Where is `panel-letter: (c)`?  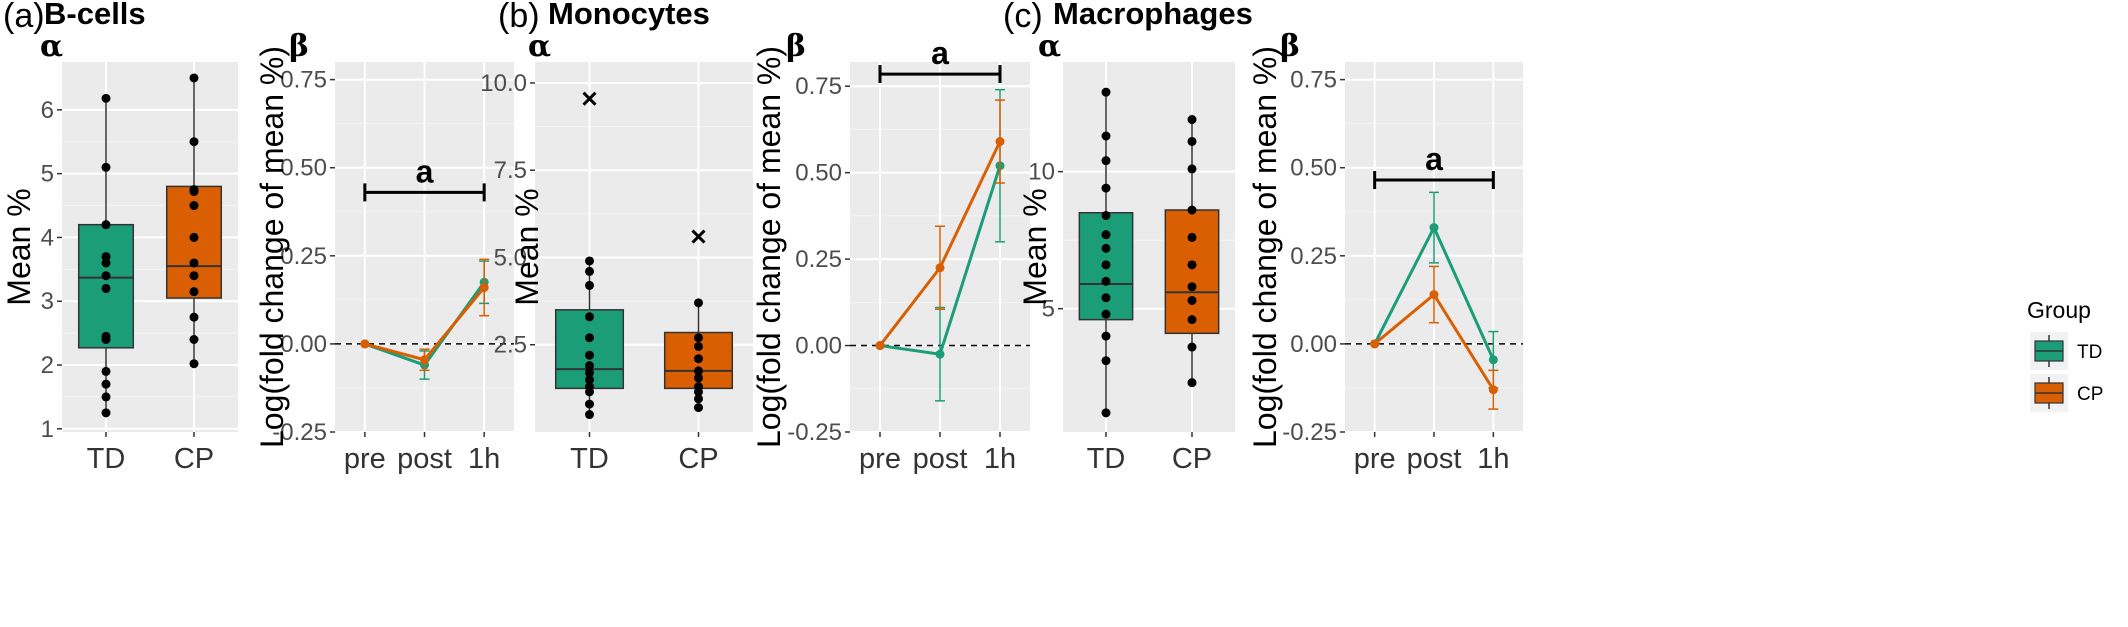 panel-letter: (c) is located at coordinates (1023, 17).